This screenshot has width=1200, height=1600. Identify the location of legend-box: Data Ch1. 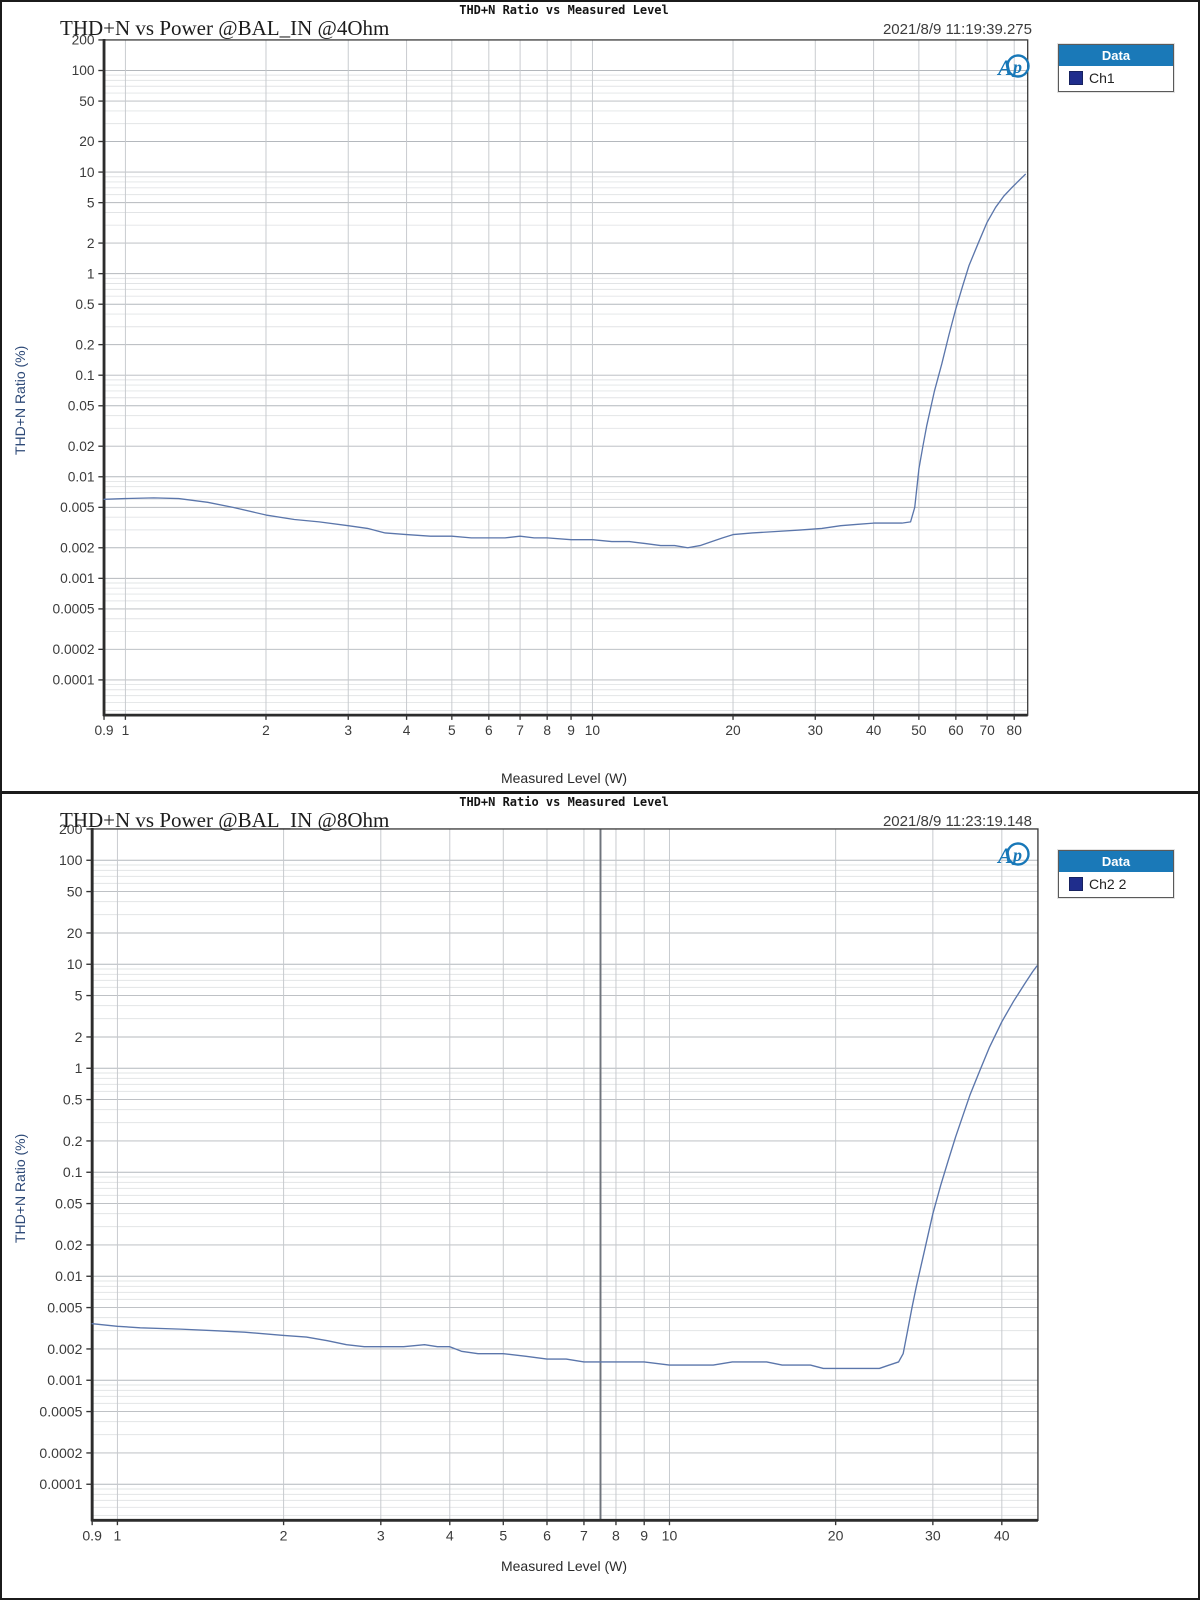
(1116, 68).